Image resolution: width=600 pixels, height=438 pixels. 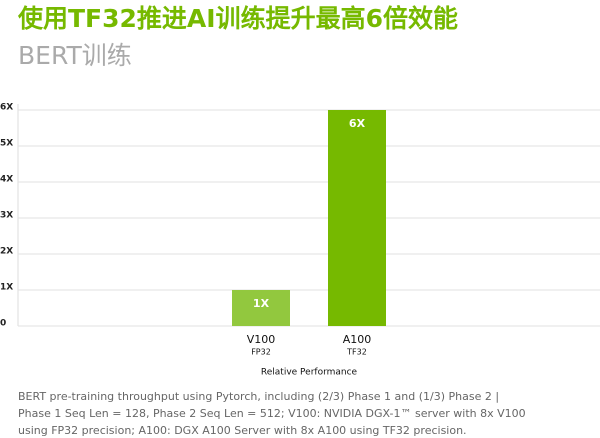 I want to click on x-tick-sublabel: FP32, so click(x=261, y=352).